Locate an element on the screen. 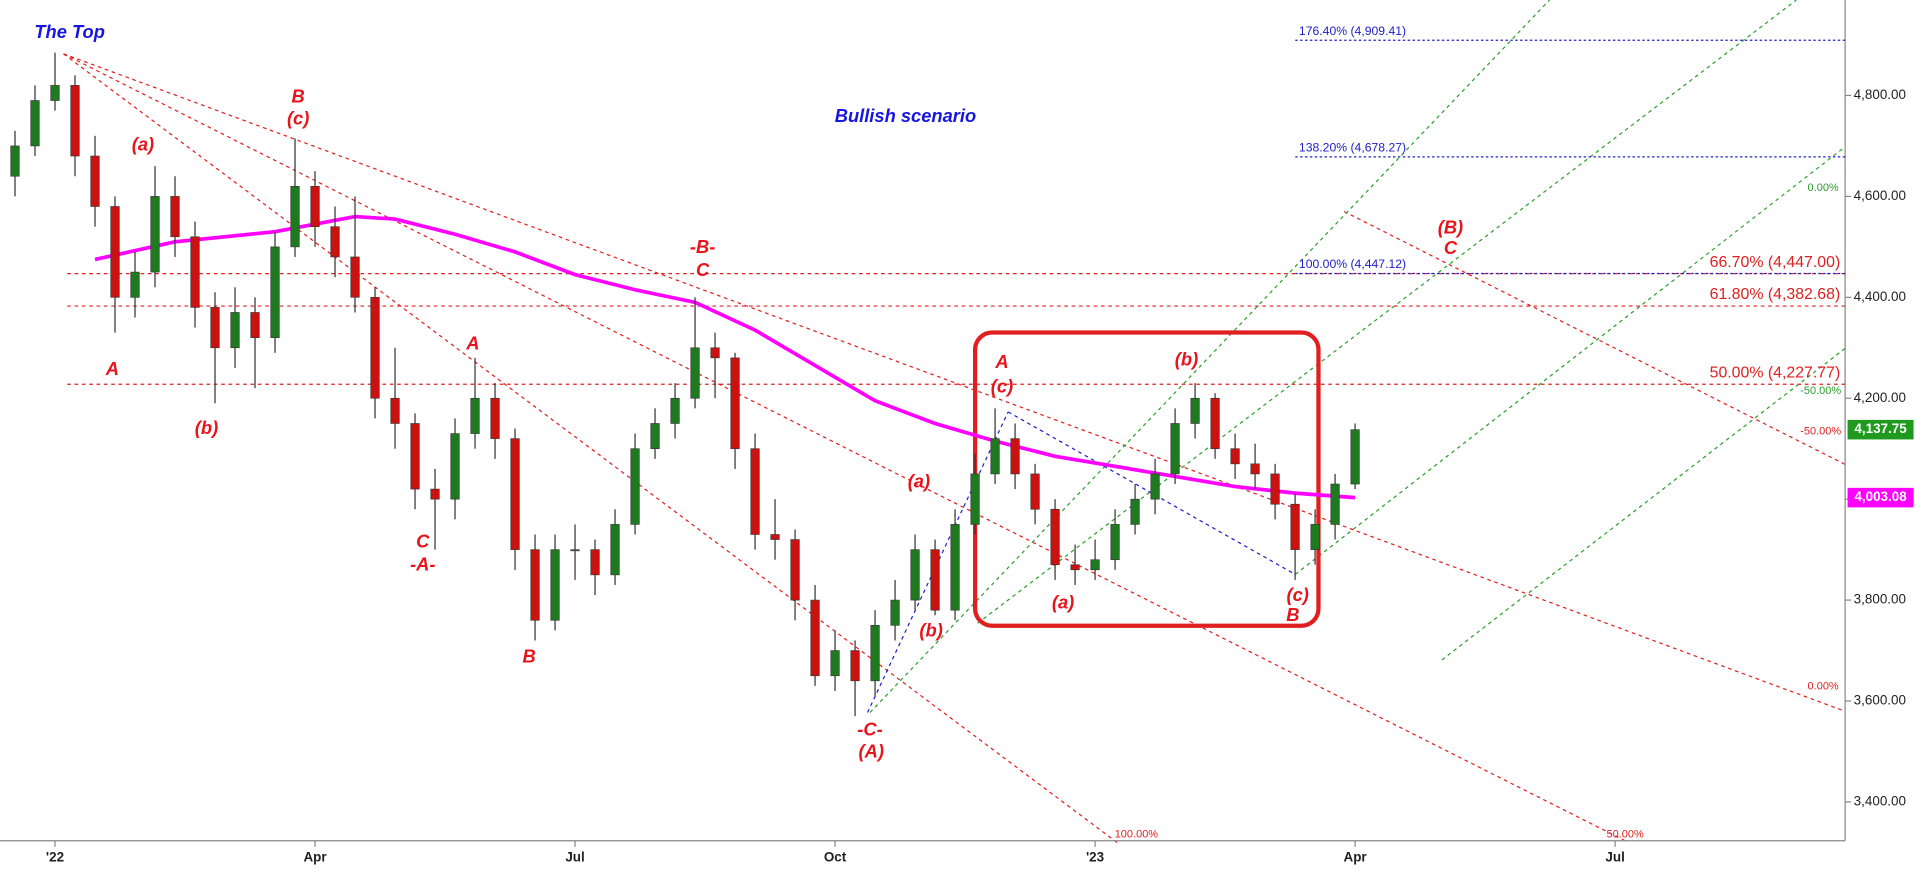 The width and height of the screenshot is (1916, 869). fib-label: 66.70% (4,447.00) is located at coordinates (1775, 262).